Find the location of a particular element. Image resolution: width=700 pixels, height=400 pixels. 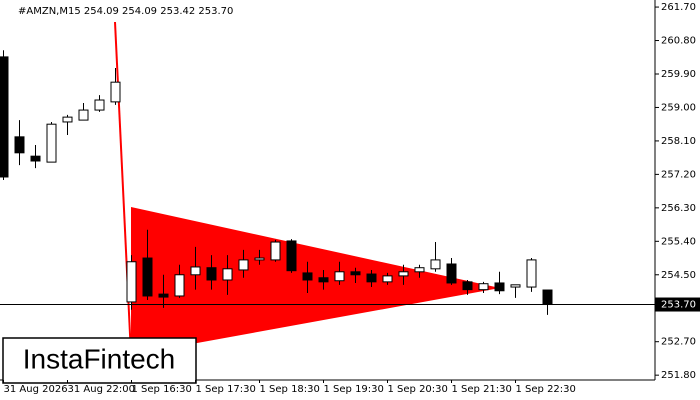

y-tick-label: 256.30 is located at coordinates (678, 208).